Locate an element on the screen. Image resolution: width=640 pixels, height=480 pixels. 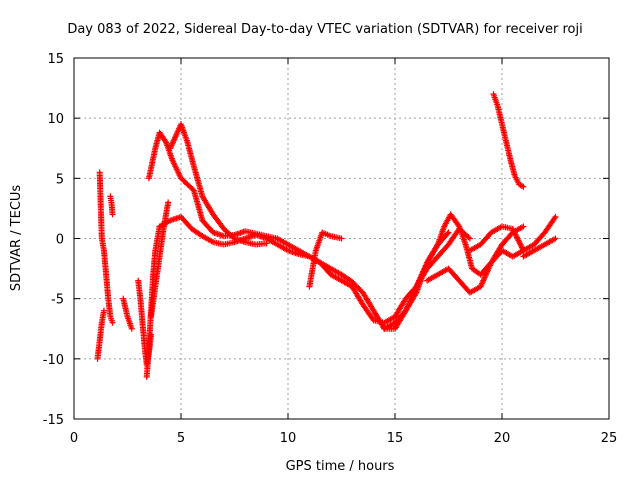
x-axis-title: GPS time / hours is located at coordinates (340, 466).